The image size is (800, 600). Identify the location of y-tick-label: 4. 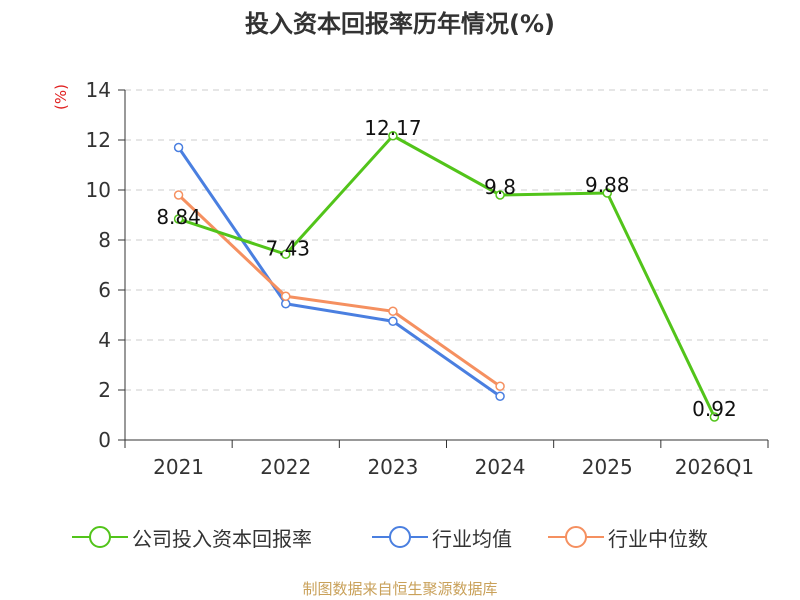
(104, 340).